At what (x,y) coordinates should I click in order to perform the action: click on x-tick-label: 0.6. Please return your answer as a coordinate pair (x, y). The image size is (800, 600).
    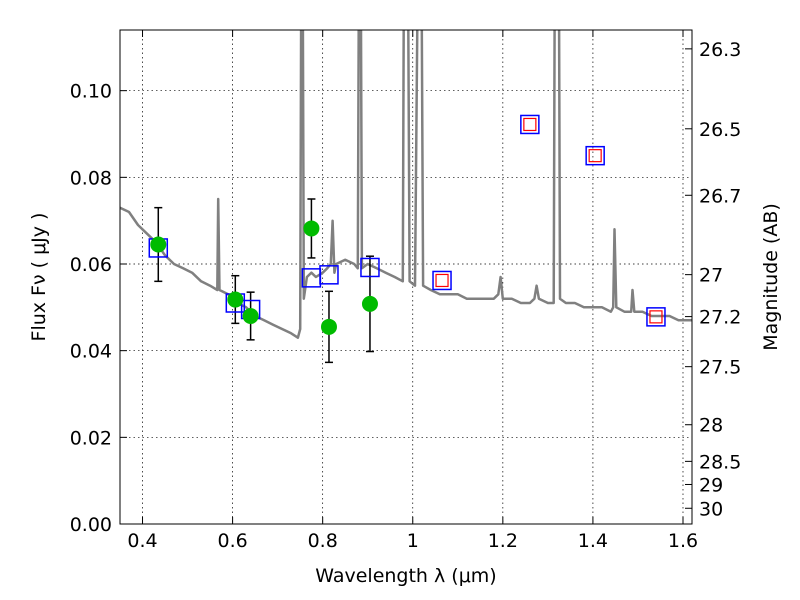
    Looking at the image, I should click on (232, 541).